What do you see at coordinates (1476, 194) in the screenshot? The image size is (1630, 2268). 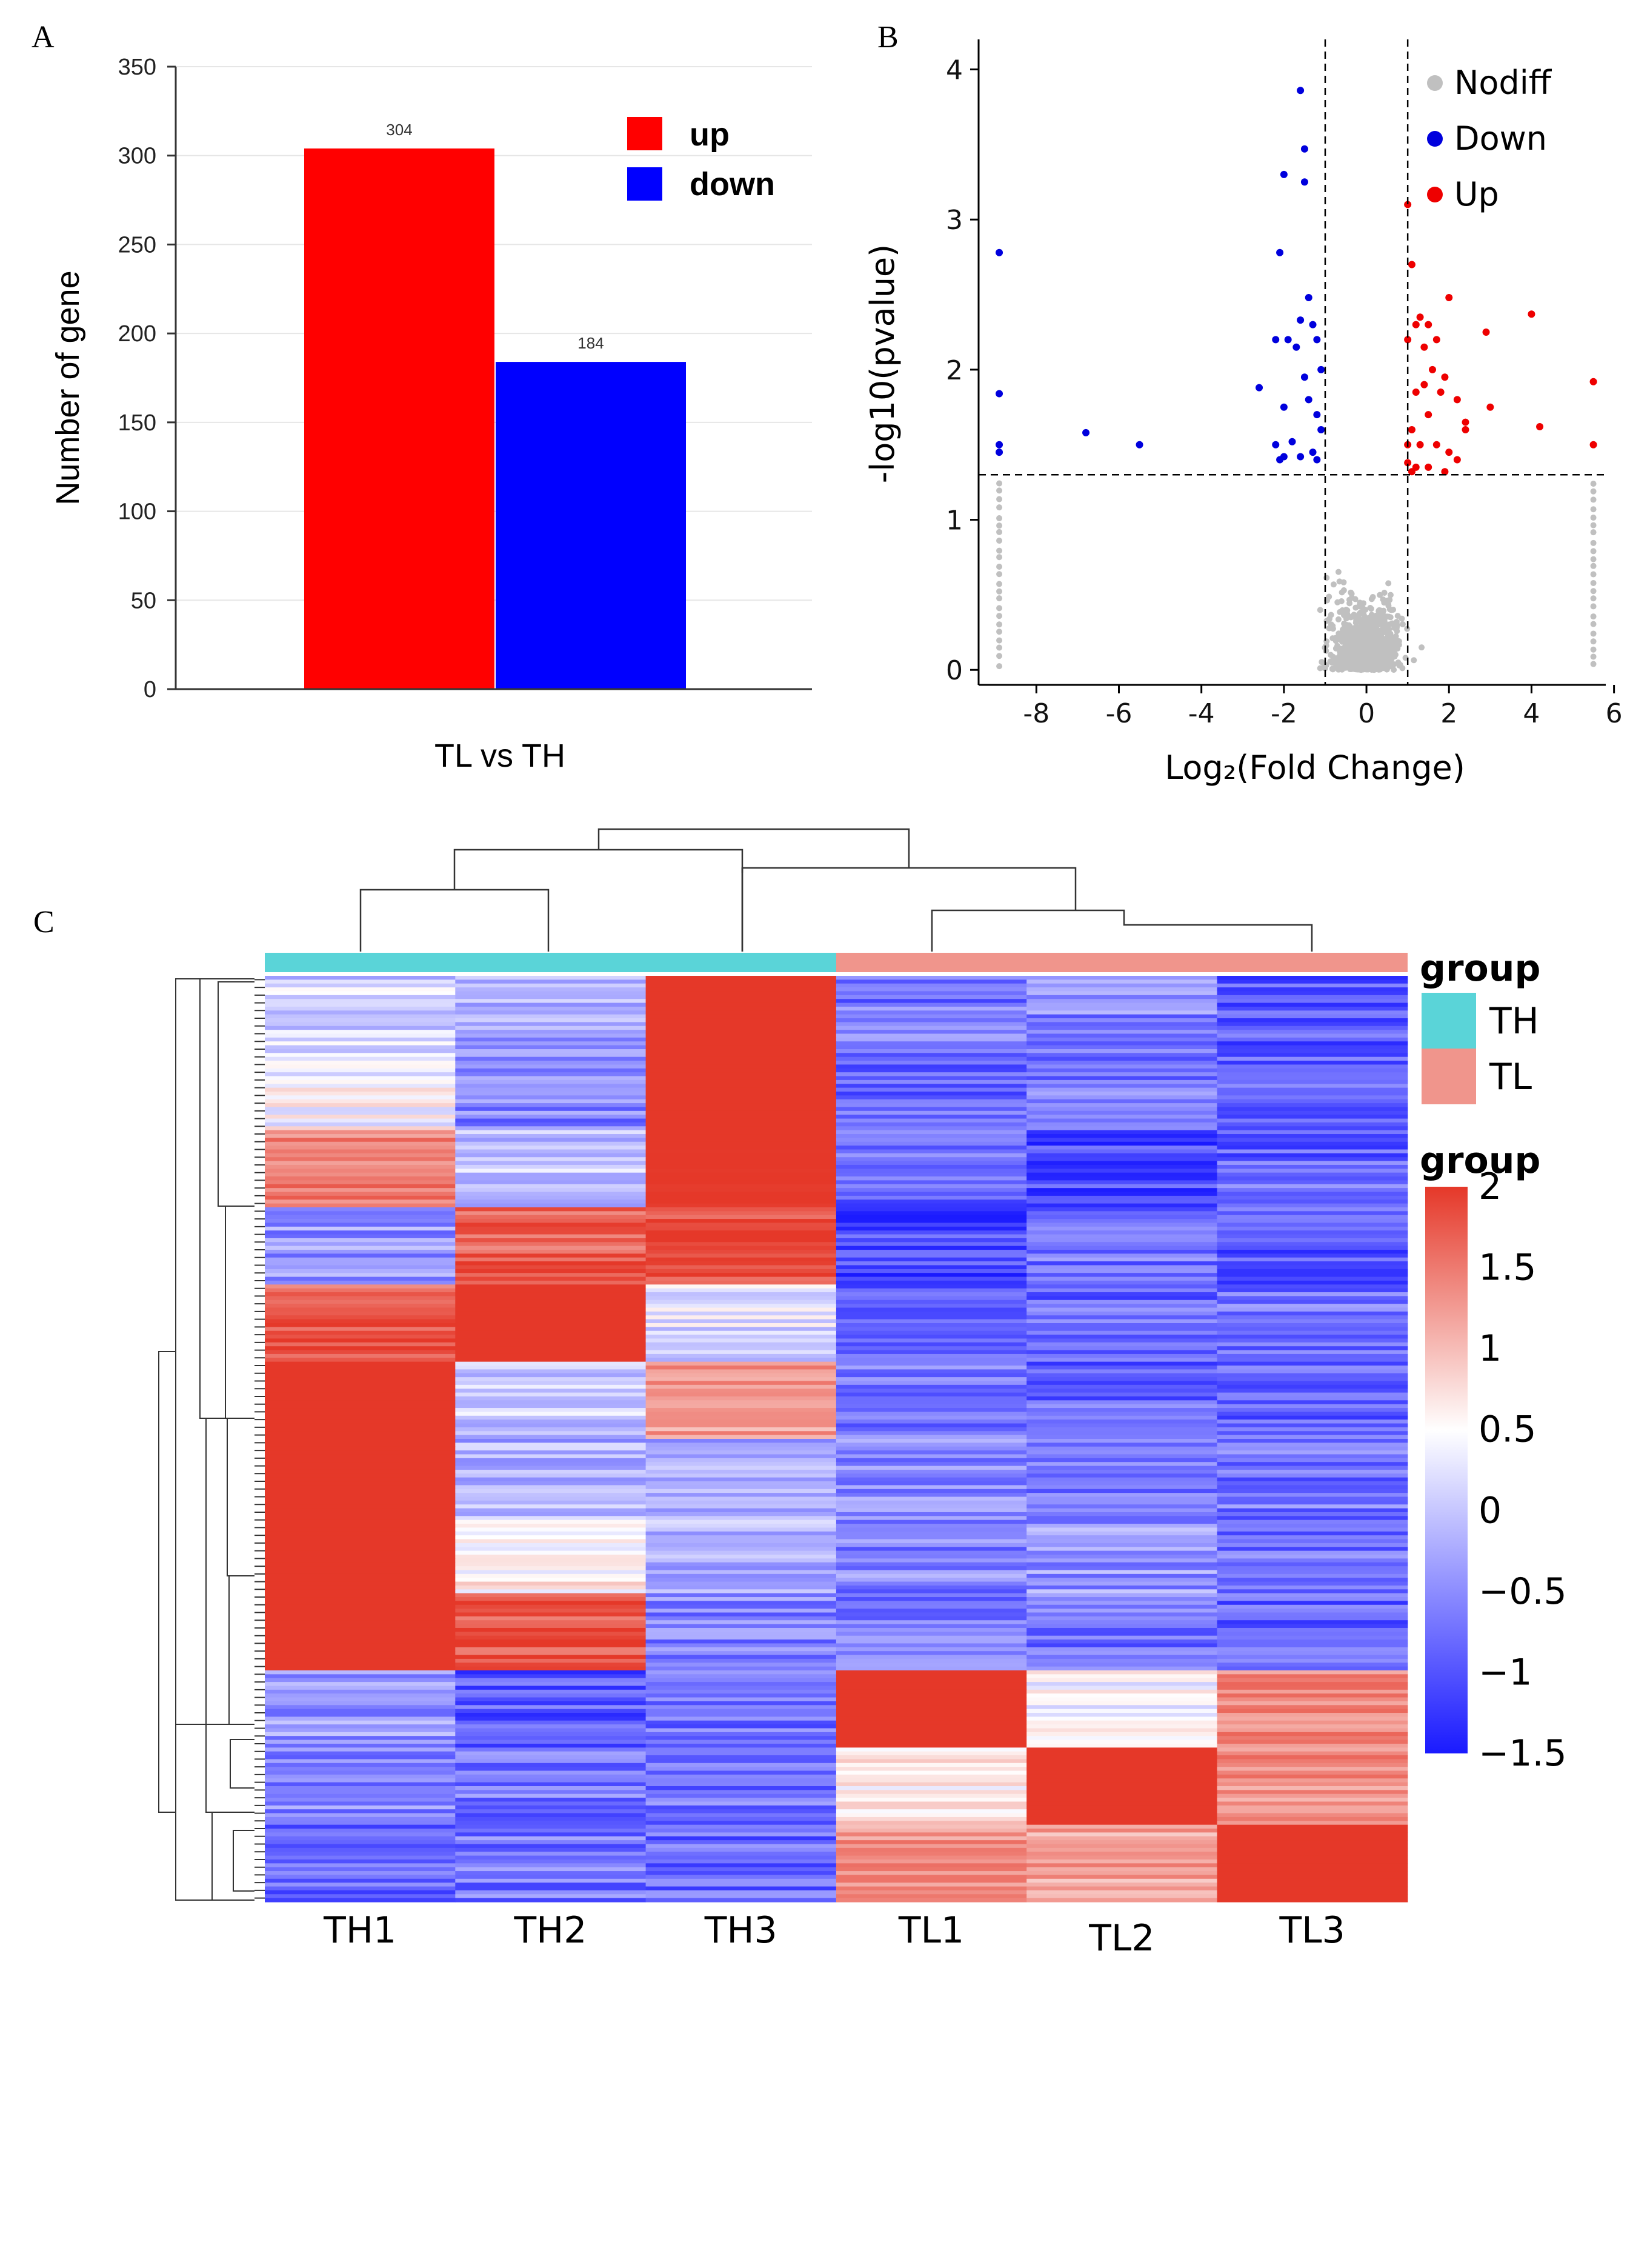 I see `legend-up-label-b: Up` at bounding box center [1476, 194].